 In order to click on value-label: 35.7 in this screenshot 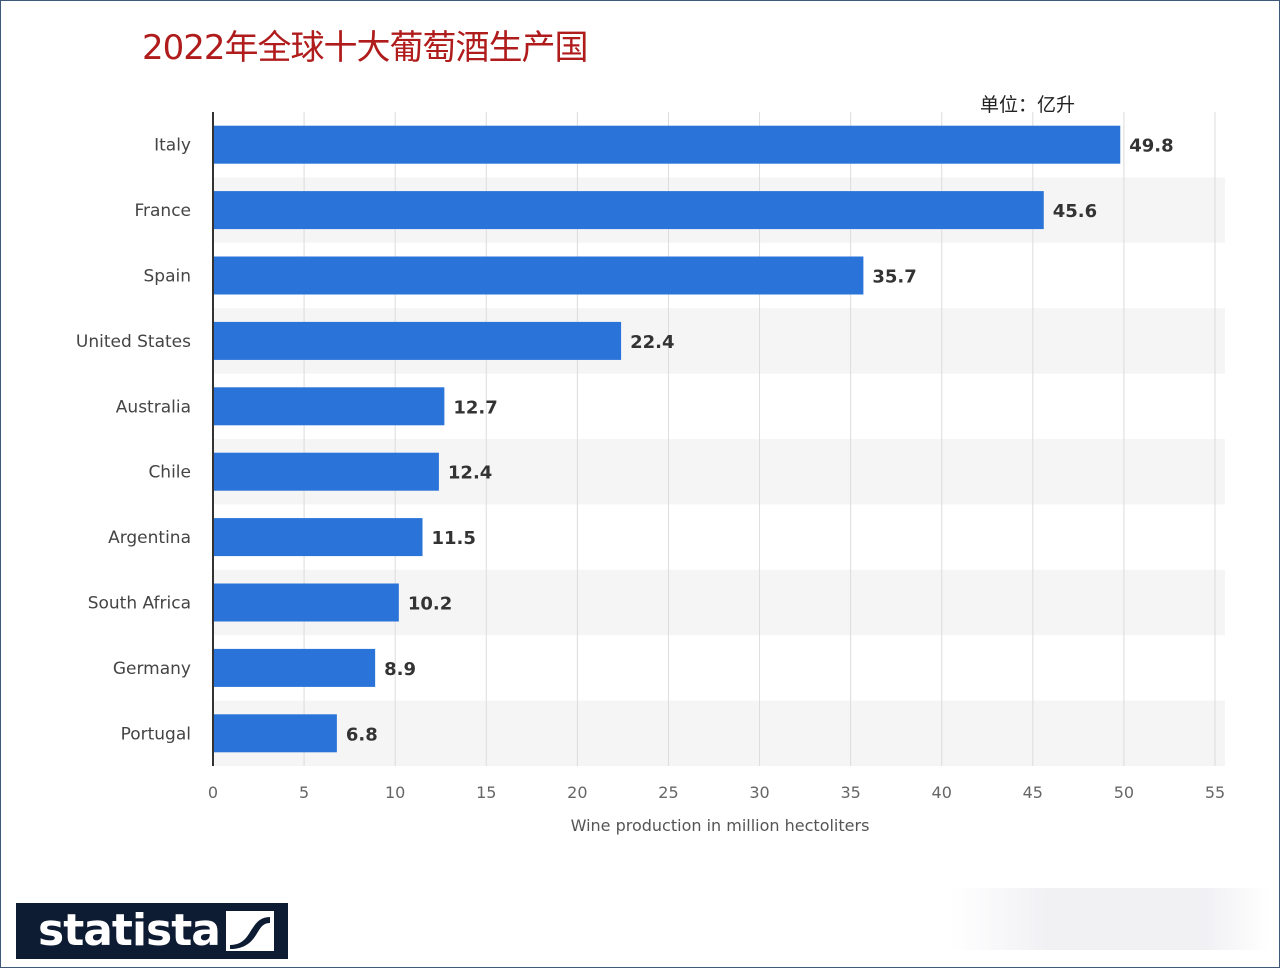, I will do `click(894, 277)`.